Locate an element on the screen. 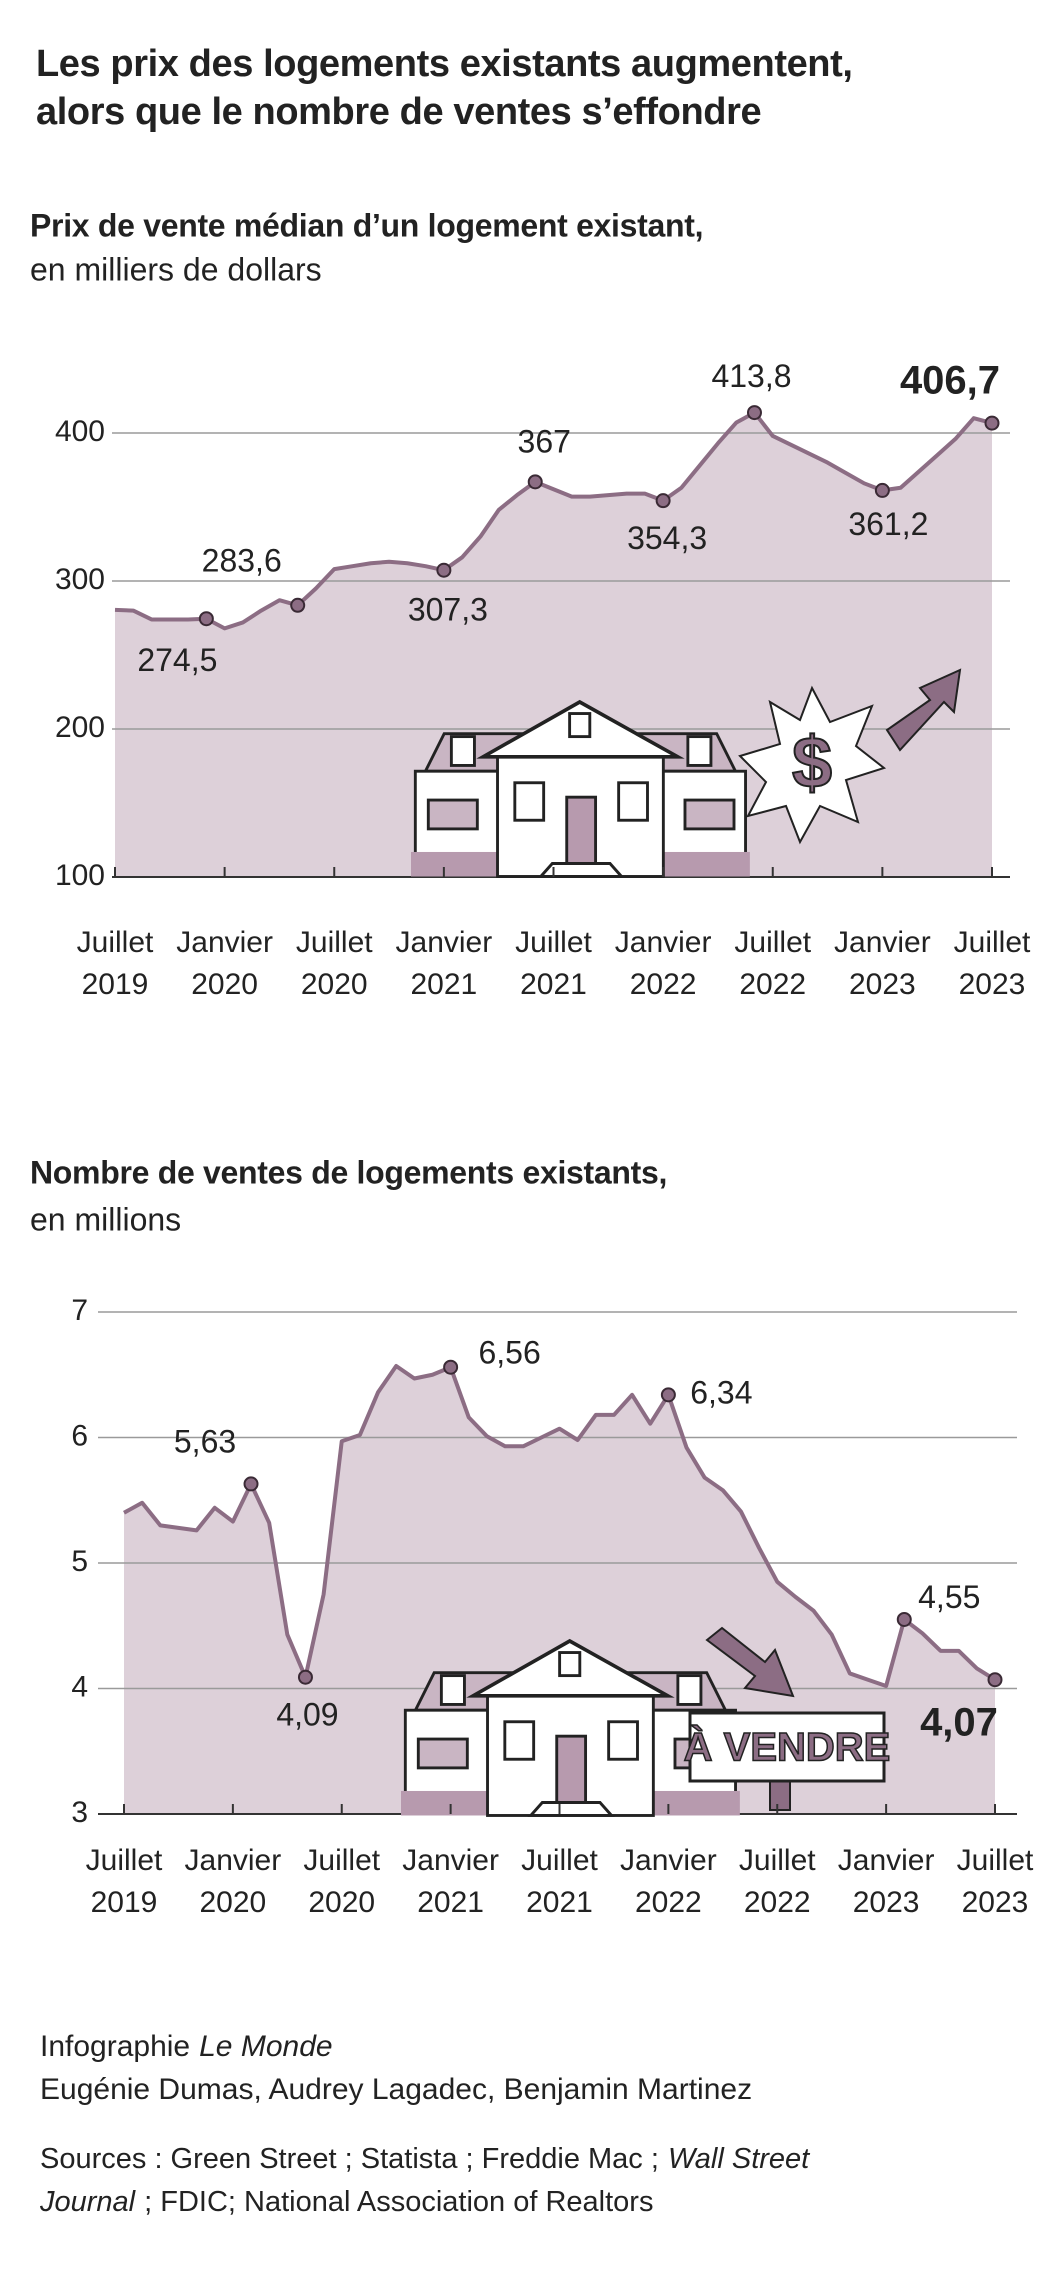 This screenshot has width=1050, height=2277. up-arrow is located at coordinates (923, 710).